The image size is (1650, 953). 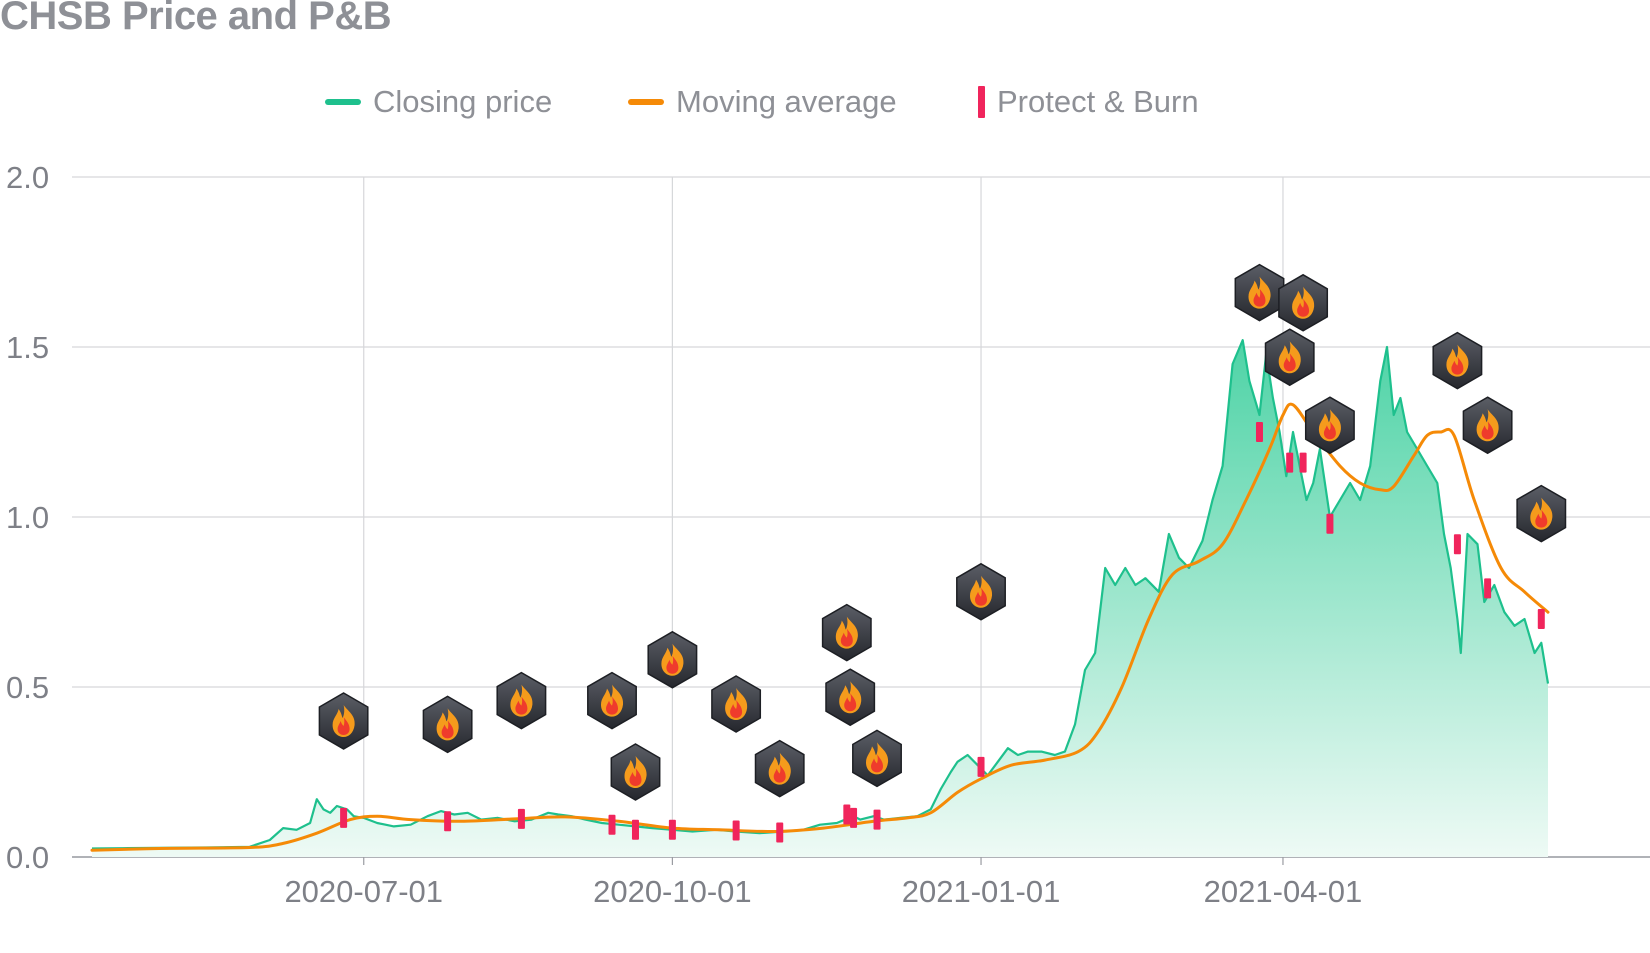 I want to click on y-tick-label: 1.5, so click(x=27, y=347).